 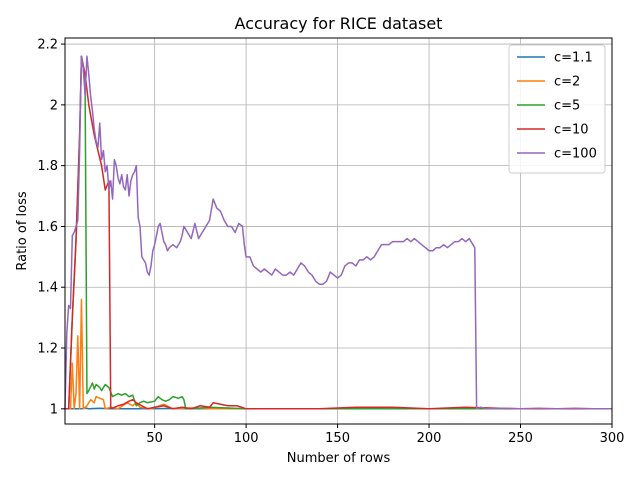 What do you see at coordinates (47, 288) in the screenshot?
I see `y-tick-label: 1.4` at bounding box center [47, 288].